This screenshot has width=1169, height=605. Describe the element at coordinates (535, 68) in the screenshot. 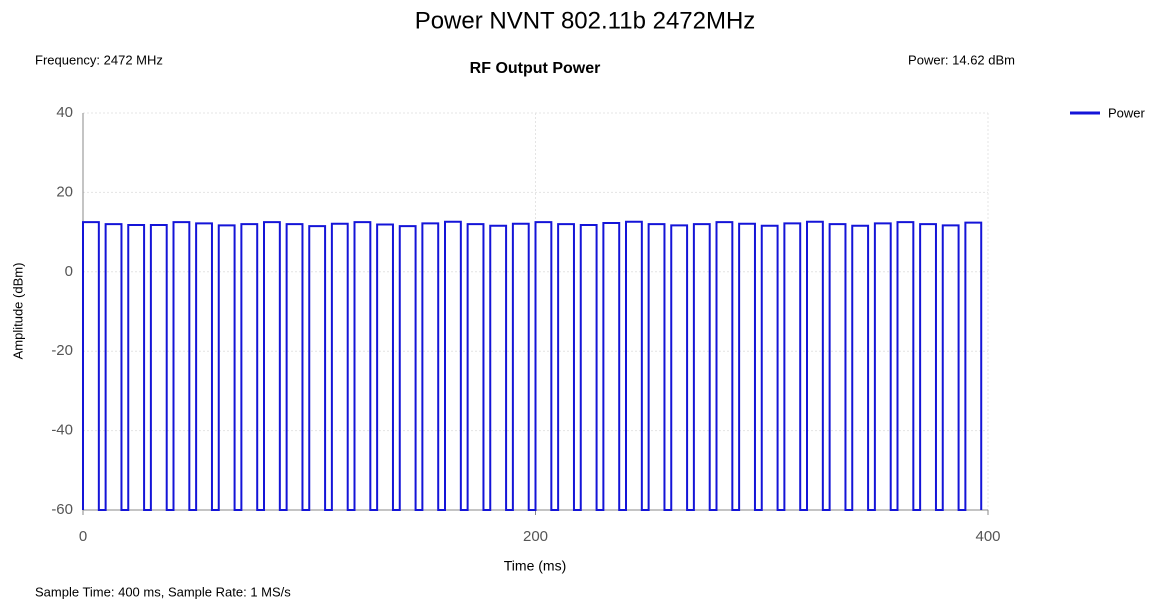

I see `chart-title: RF Output Power` at that location.